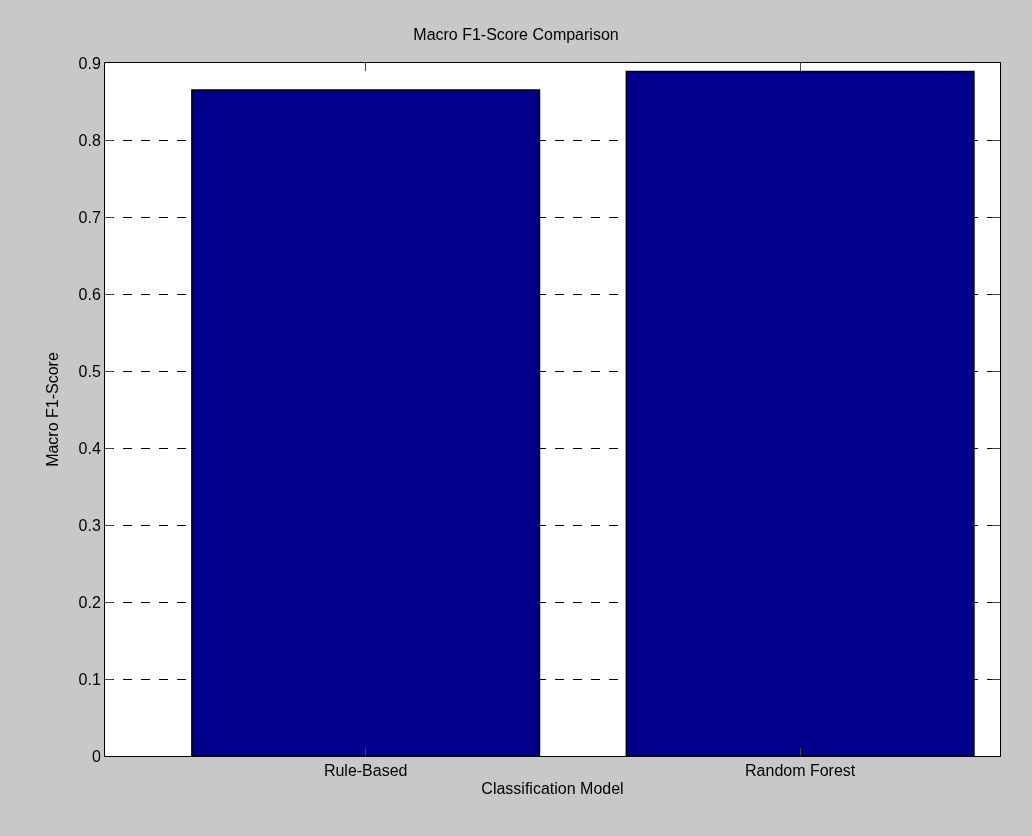  What do you see at coordinates (89, 294) in the screenshot?
I see `y-tick-label: 0.6` at bounding box center [89, 294].